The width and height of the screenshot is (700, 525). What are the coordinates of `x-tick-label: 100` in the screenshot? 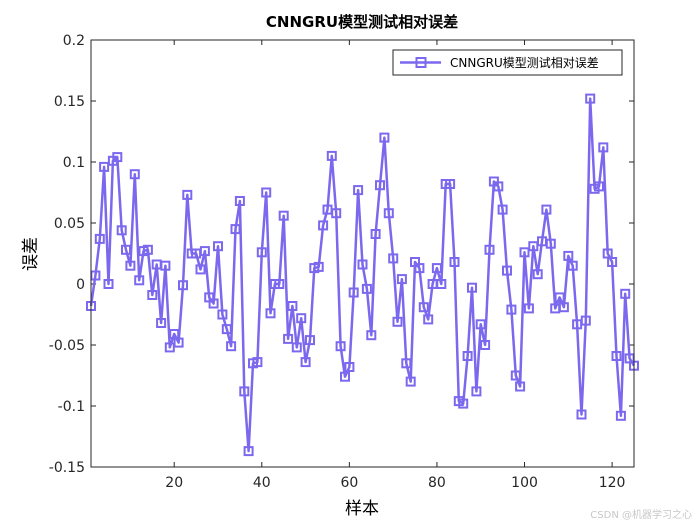 It's located at (524, 483).